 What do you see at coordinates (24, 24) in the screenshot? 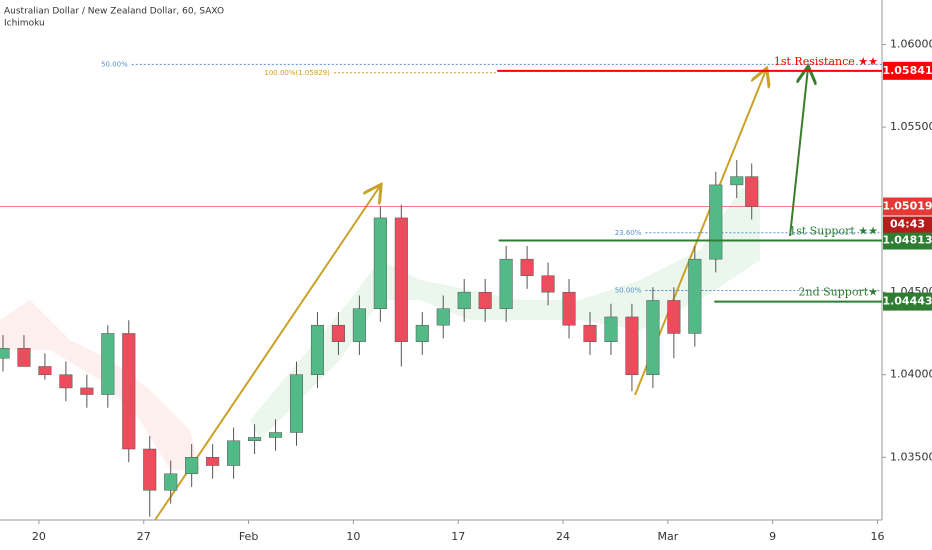
I see `indicator-name: Ichimoku` at bounding box center [24, 24].